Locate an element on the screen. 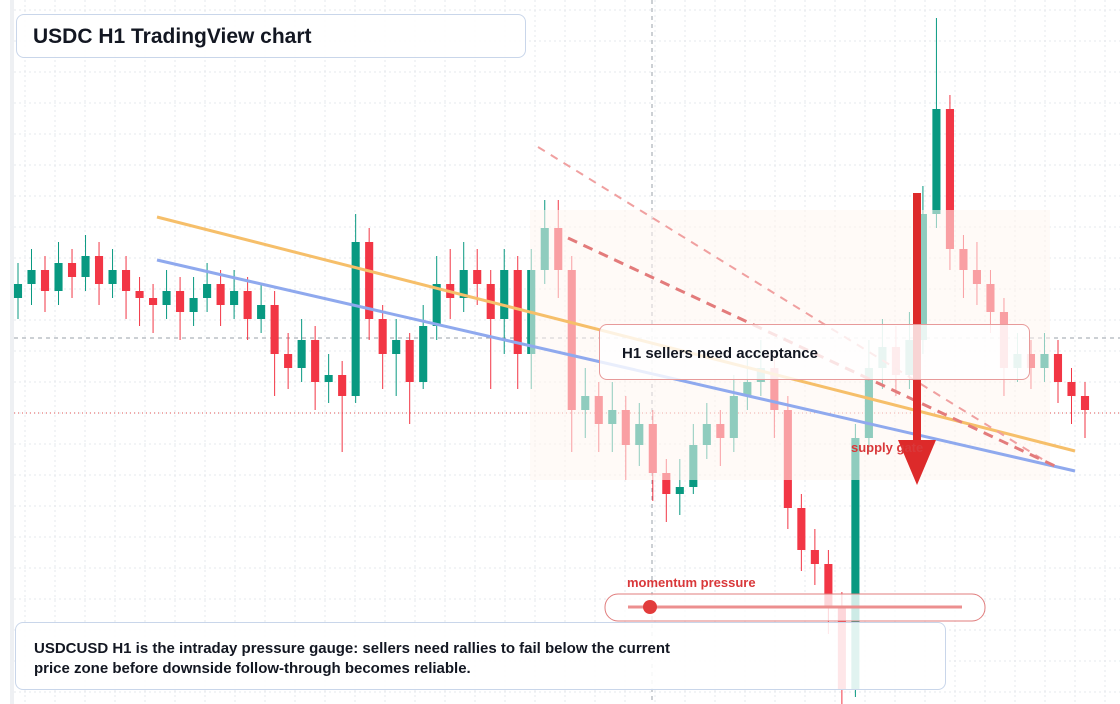 The width and height of the screenshot is (1120, 704). dashed-line-lower is located at coordinates (811, 352).